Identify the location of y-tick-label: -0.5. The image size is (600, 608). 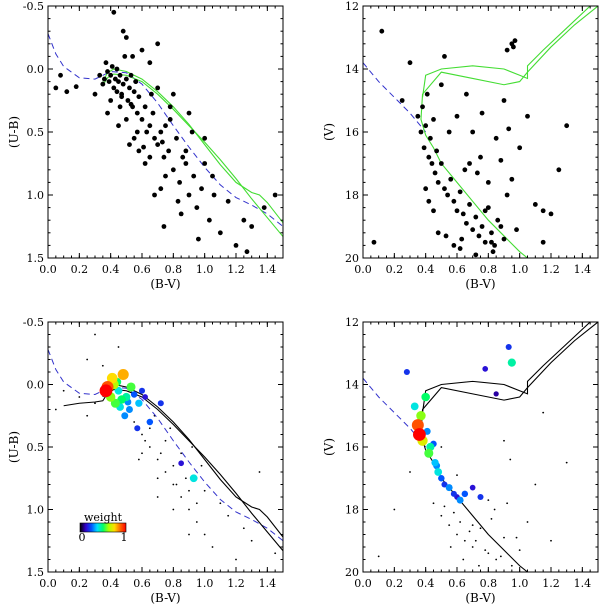
(33, 6).